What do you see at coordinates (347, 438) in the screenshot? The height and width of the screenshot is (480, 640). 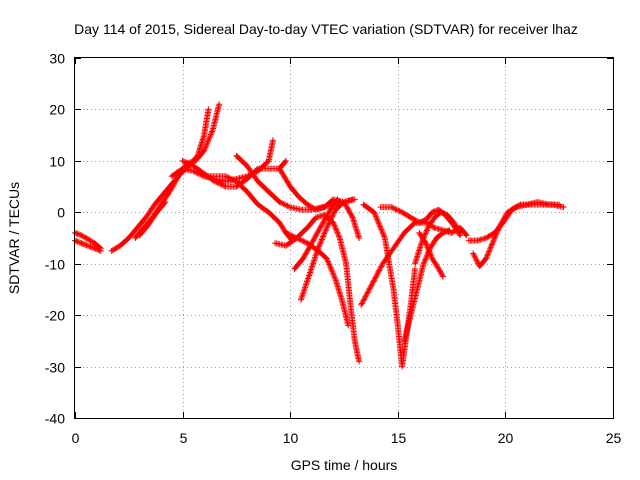 I see `x-tick-labels: 0 5 10 15 20 25` at bounding box center [347, 438].